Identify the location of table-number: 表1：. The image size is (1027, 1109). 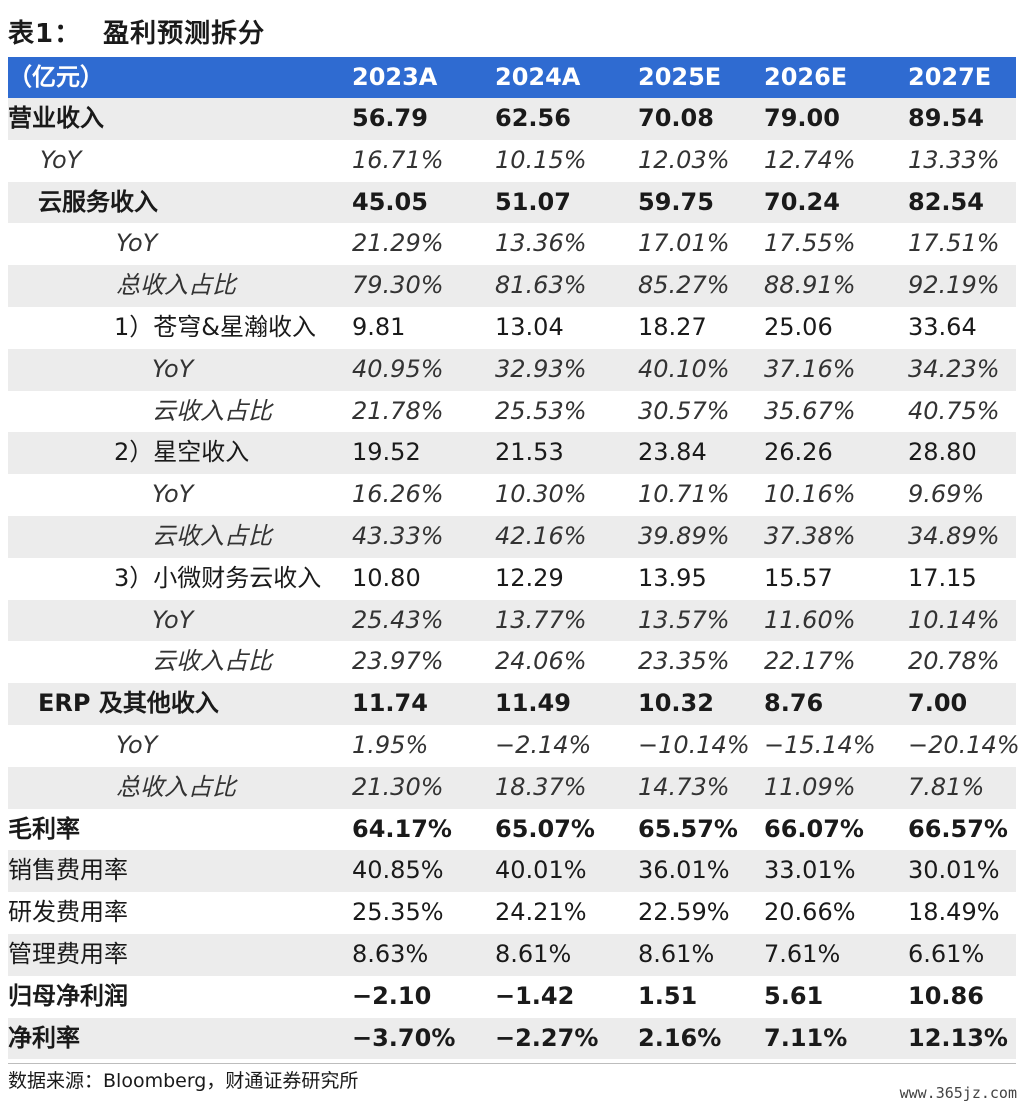
(45, 34).